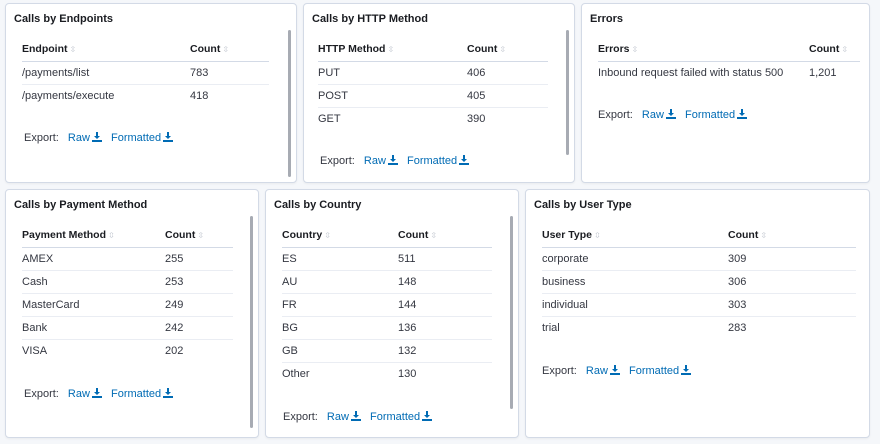  What do you see at coordinates (507, 73) in the screenshot?
I see `table-cell: 406` at bounding box center [507, 73].